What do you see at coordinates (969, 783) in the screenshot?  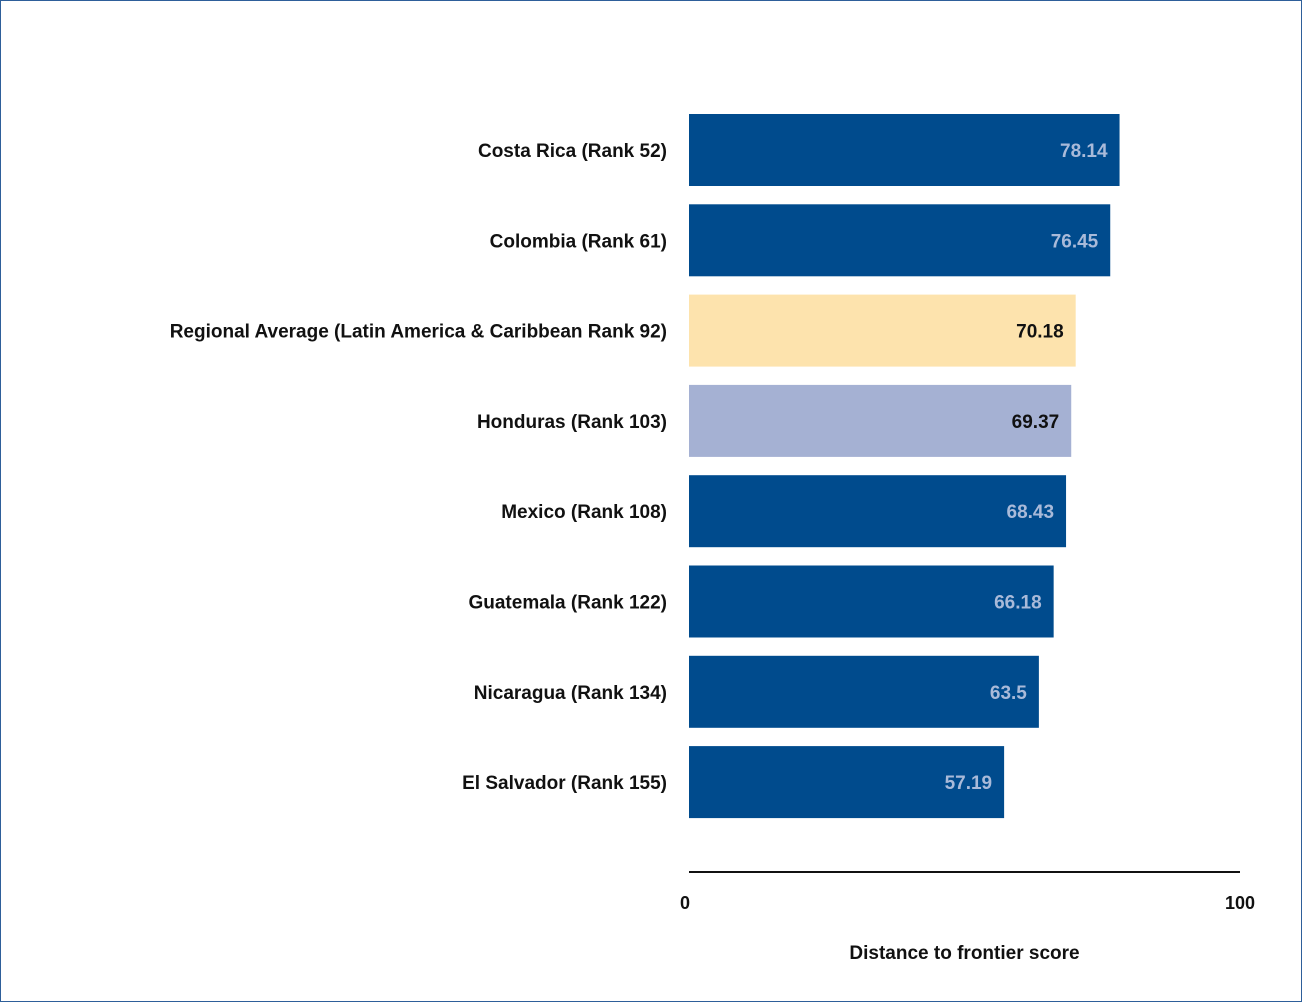 I see `value-label-7: 57.19` at bounding box center [969, 783].